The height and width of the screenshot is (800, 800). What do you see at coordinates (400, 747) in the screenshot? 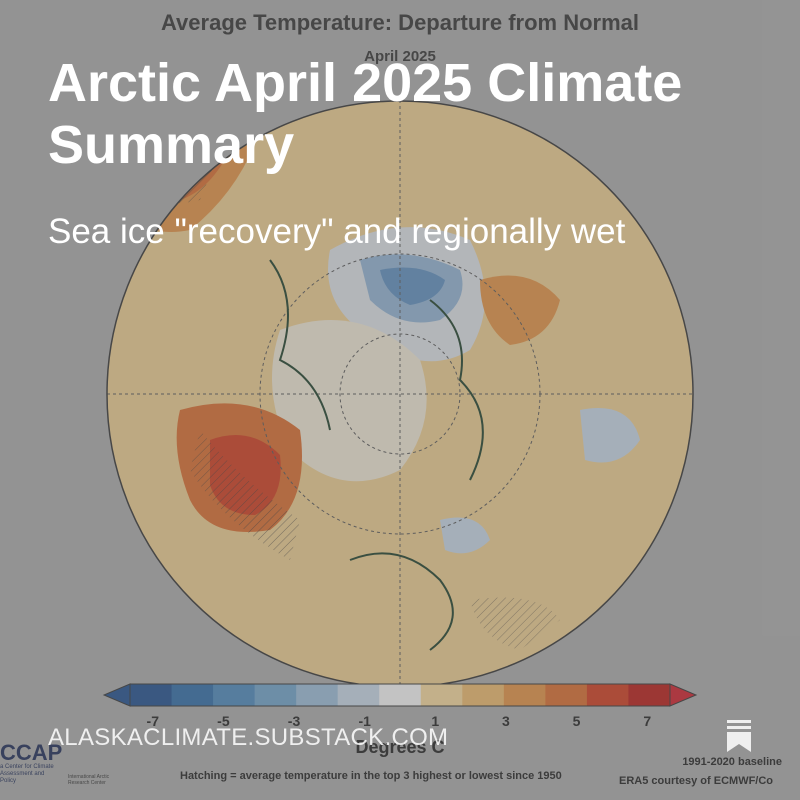
I see `colorbar-label: Degrees C` at bounding box center [400, 747].